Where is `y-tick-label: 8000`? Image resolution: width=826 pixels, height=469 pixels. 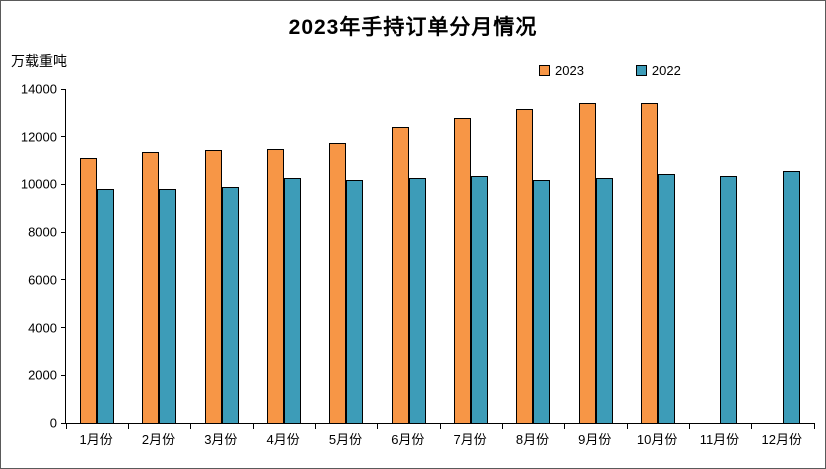 y-tick-label: 8000 is located at coordinates (42, 232).